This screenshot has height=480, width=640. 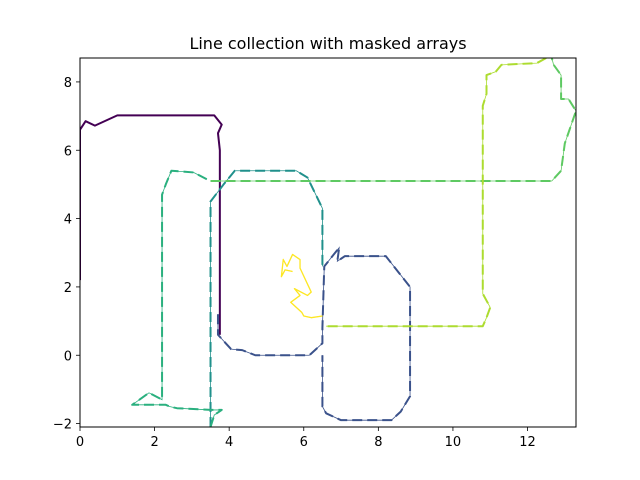 I want to click on y-tick-label: 4, so click(x=68, y=220).